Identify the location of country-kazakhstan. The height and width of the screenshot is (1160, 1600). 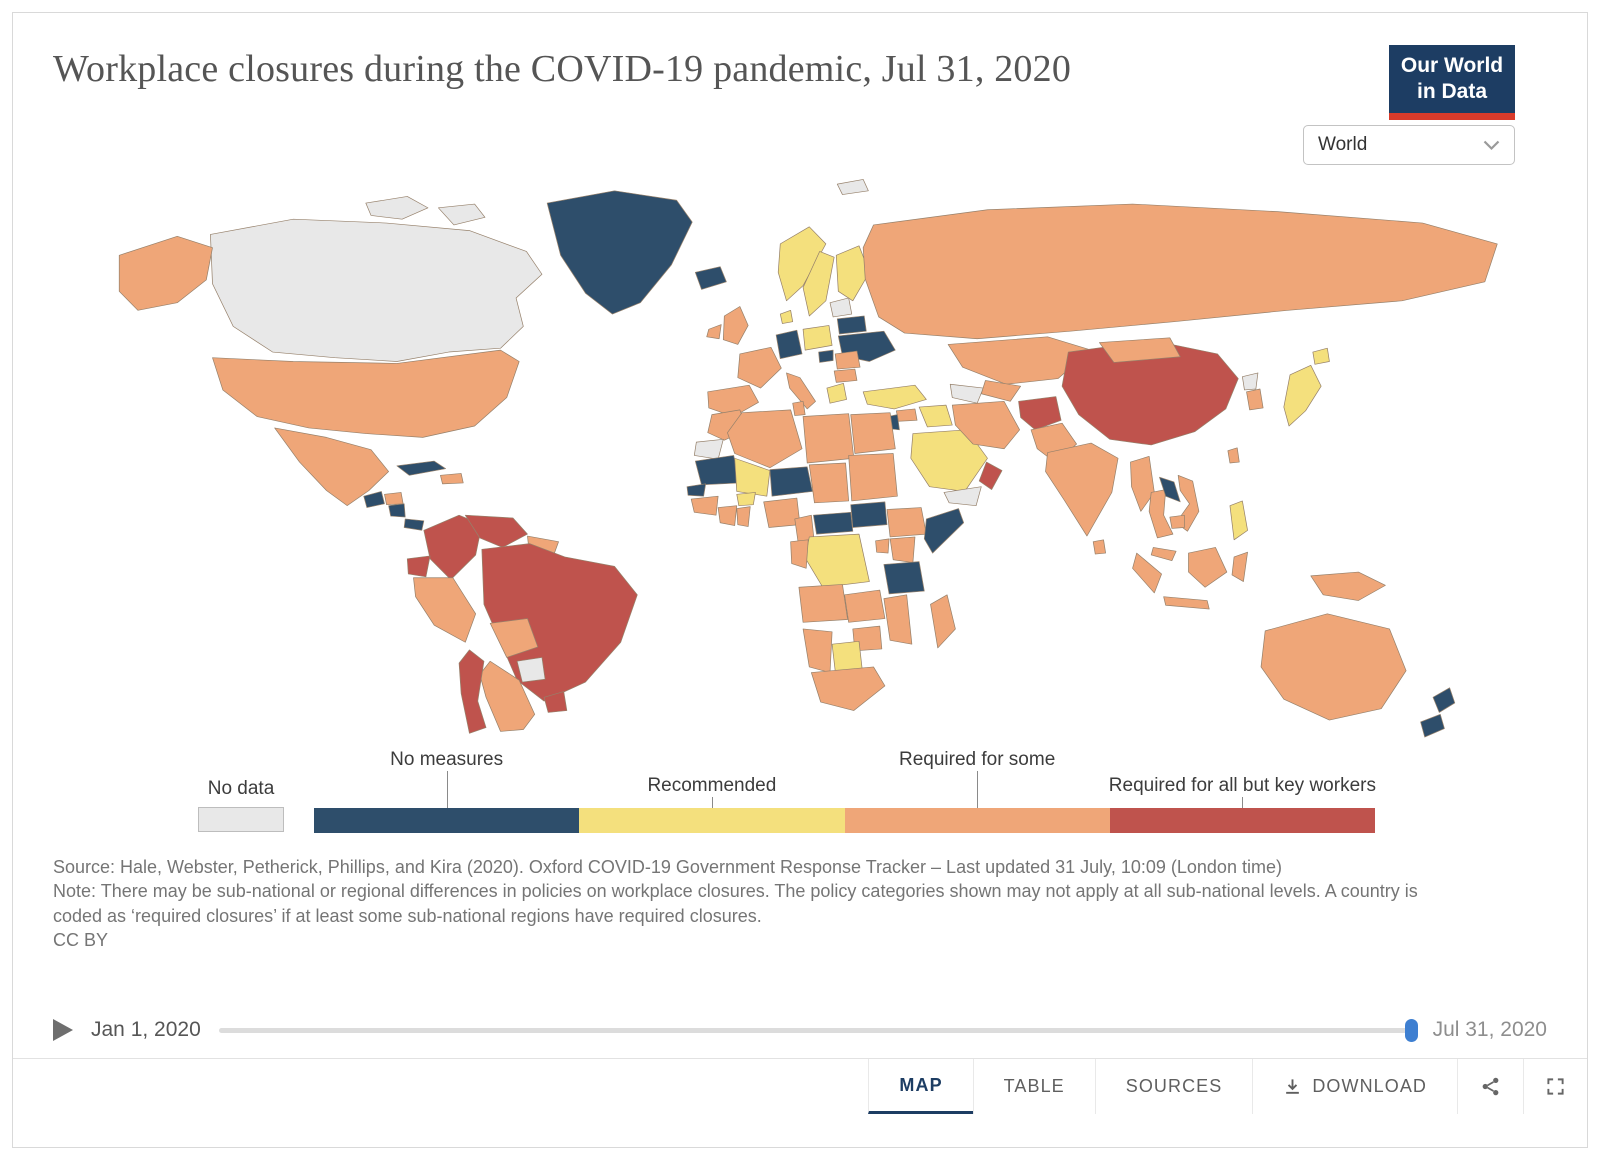
(1019, 360).